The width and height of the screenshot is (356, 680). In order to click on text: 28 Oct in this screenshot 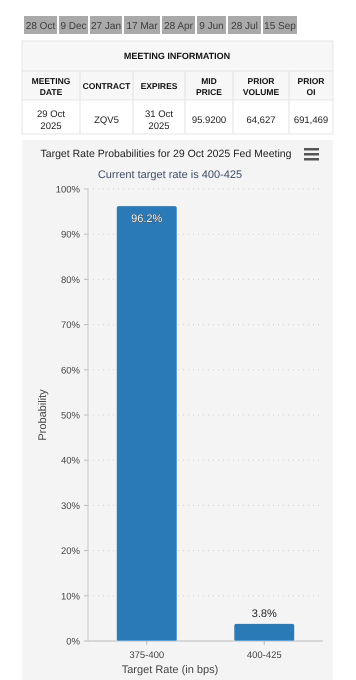, I will do `click(41, 26)`.